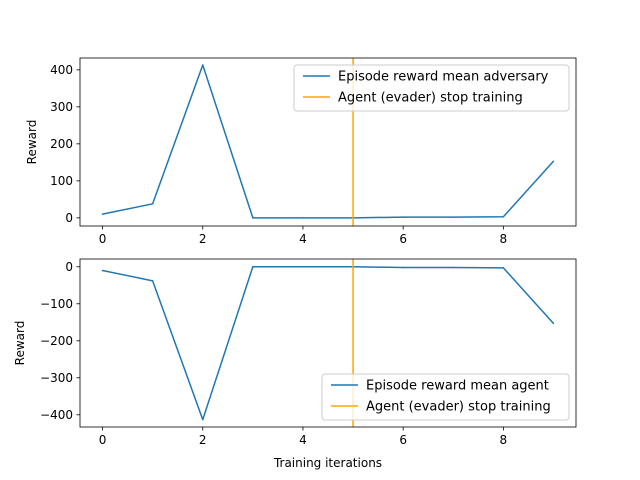 Image resolution: width=640 pixels, height=480 pixels. I want to click on top-x-tick-label: 6, so click(403, 239).